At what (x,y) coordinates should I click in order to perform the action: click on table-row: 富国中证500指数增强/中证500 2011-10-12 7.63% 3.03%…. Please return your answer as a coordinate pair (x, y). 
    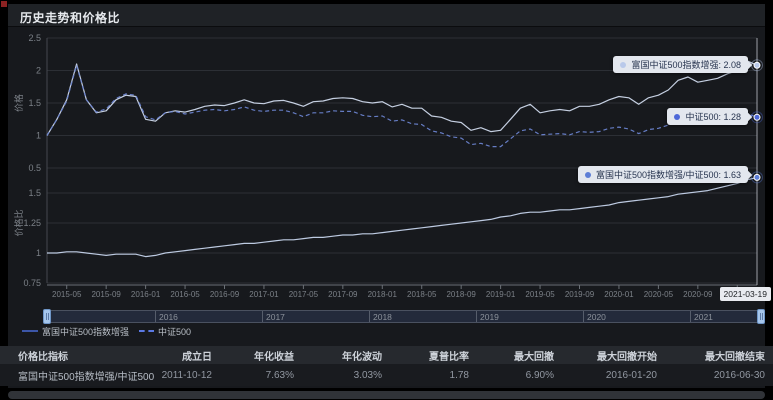
    Looking at the image, I should click on (386, 375).